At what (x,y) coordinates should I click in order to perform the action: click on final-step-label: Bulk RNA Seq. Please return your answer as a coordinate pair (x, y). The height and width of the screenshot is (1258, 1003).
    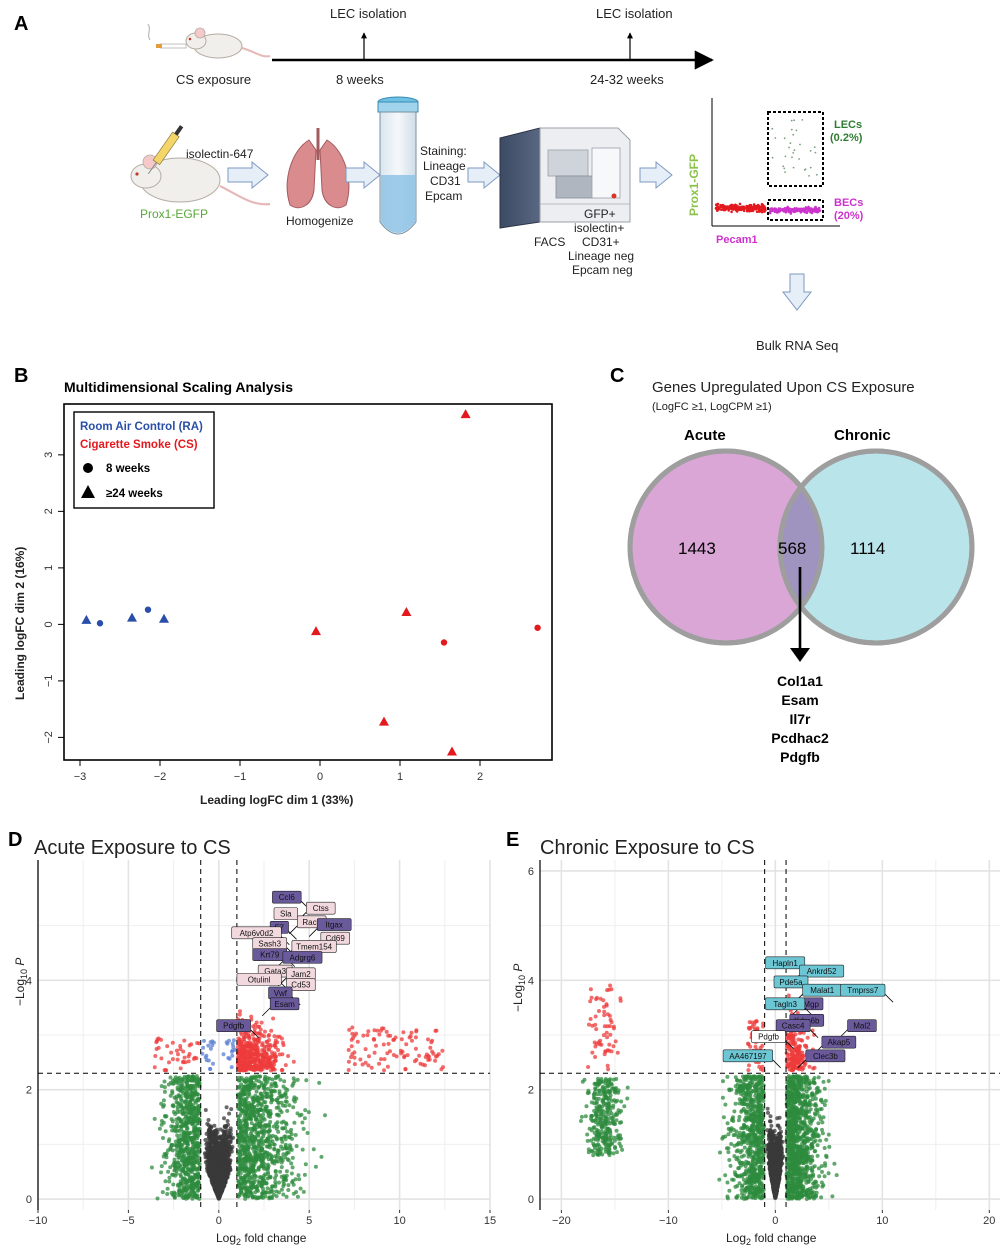
    Looking at the image, I should click on (797, 345).